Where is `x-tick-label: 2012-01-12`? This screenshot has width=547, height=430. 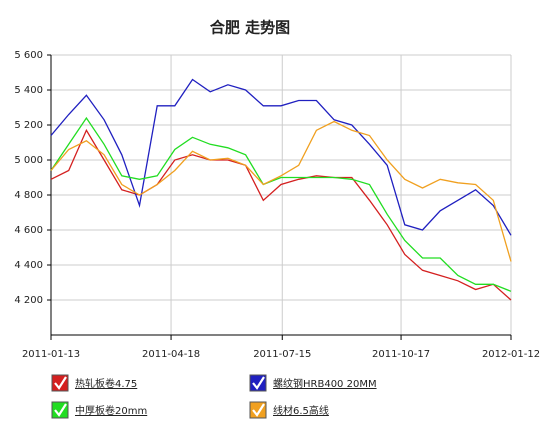 x-tick-label: 2012-01-12 is located at coordinates (511, 354).